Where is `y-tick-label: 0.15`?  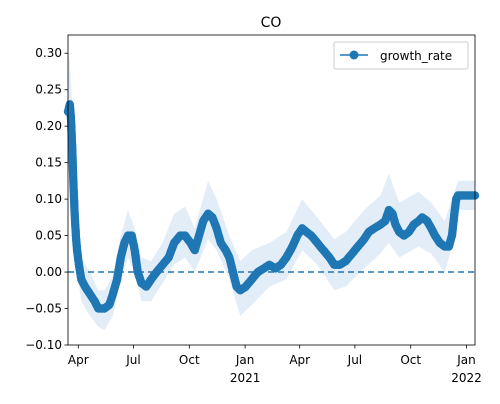
y-tick-label: 0.15 is located at coordinates (48, 163).